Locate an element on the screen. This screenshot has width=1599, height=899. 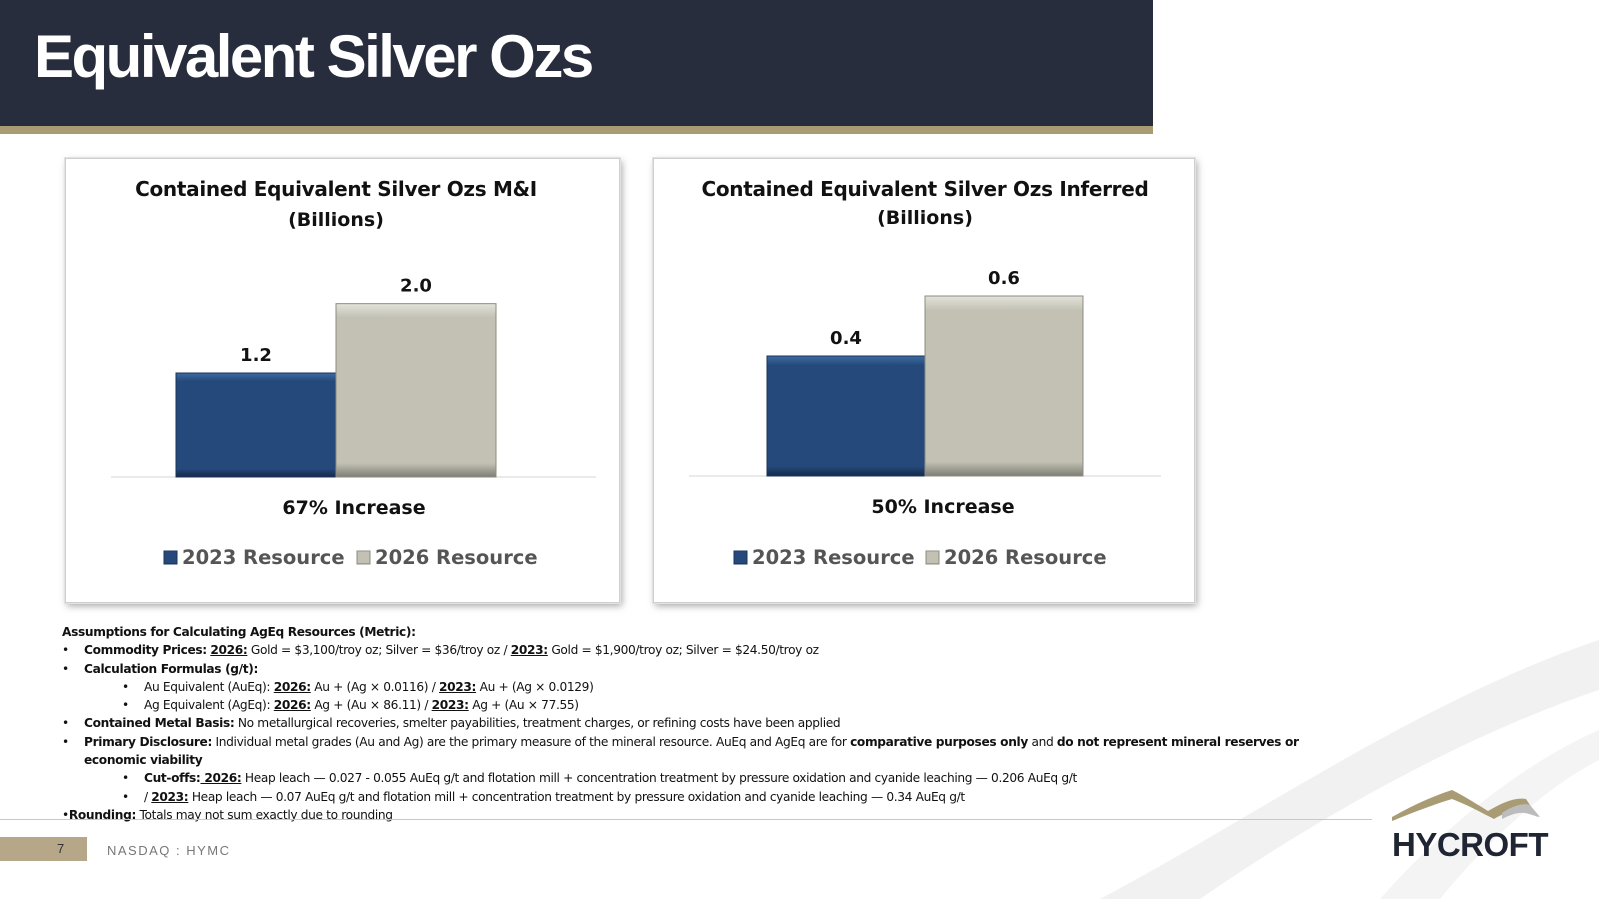
title-bar is located at coordinates (576, 63).